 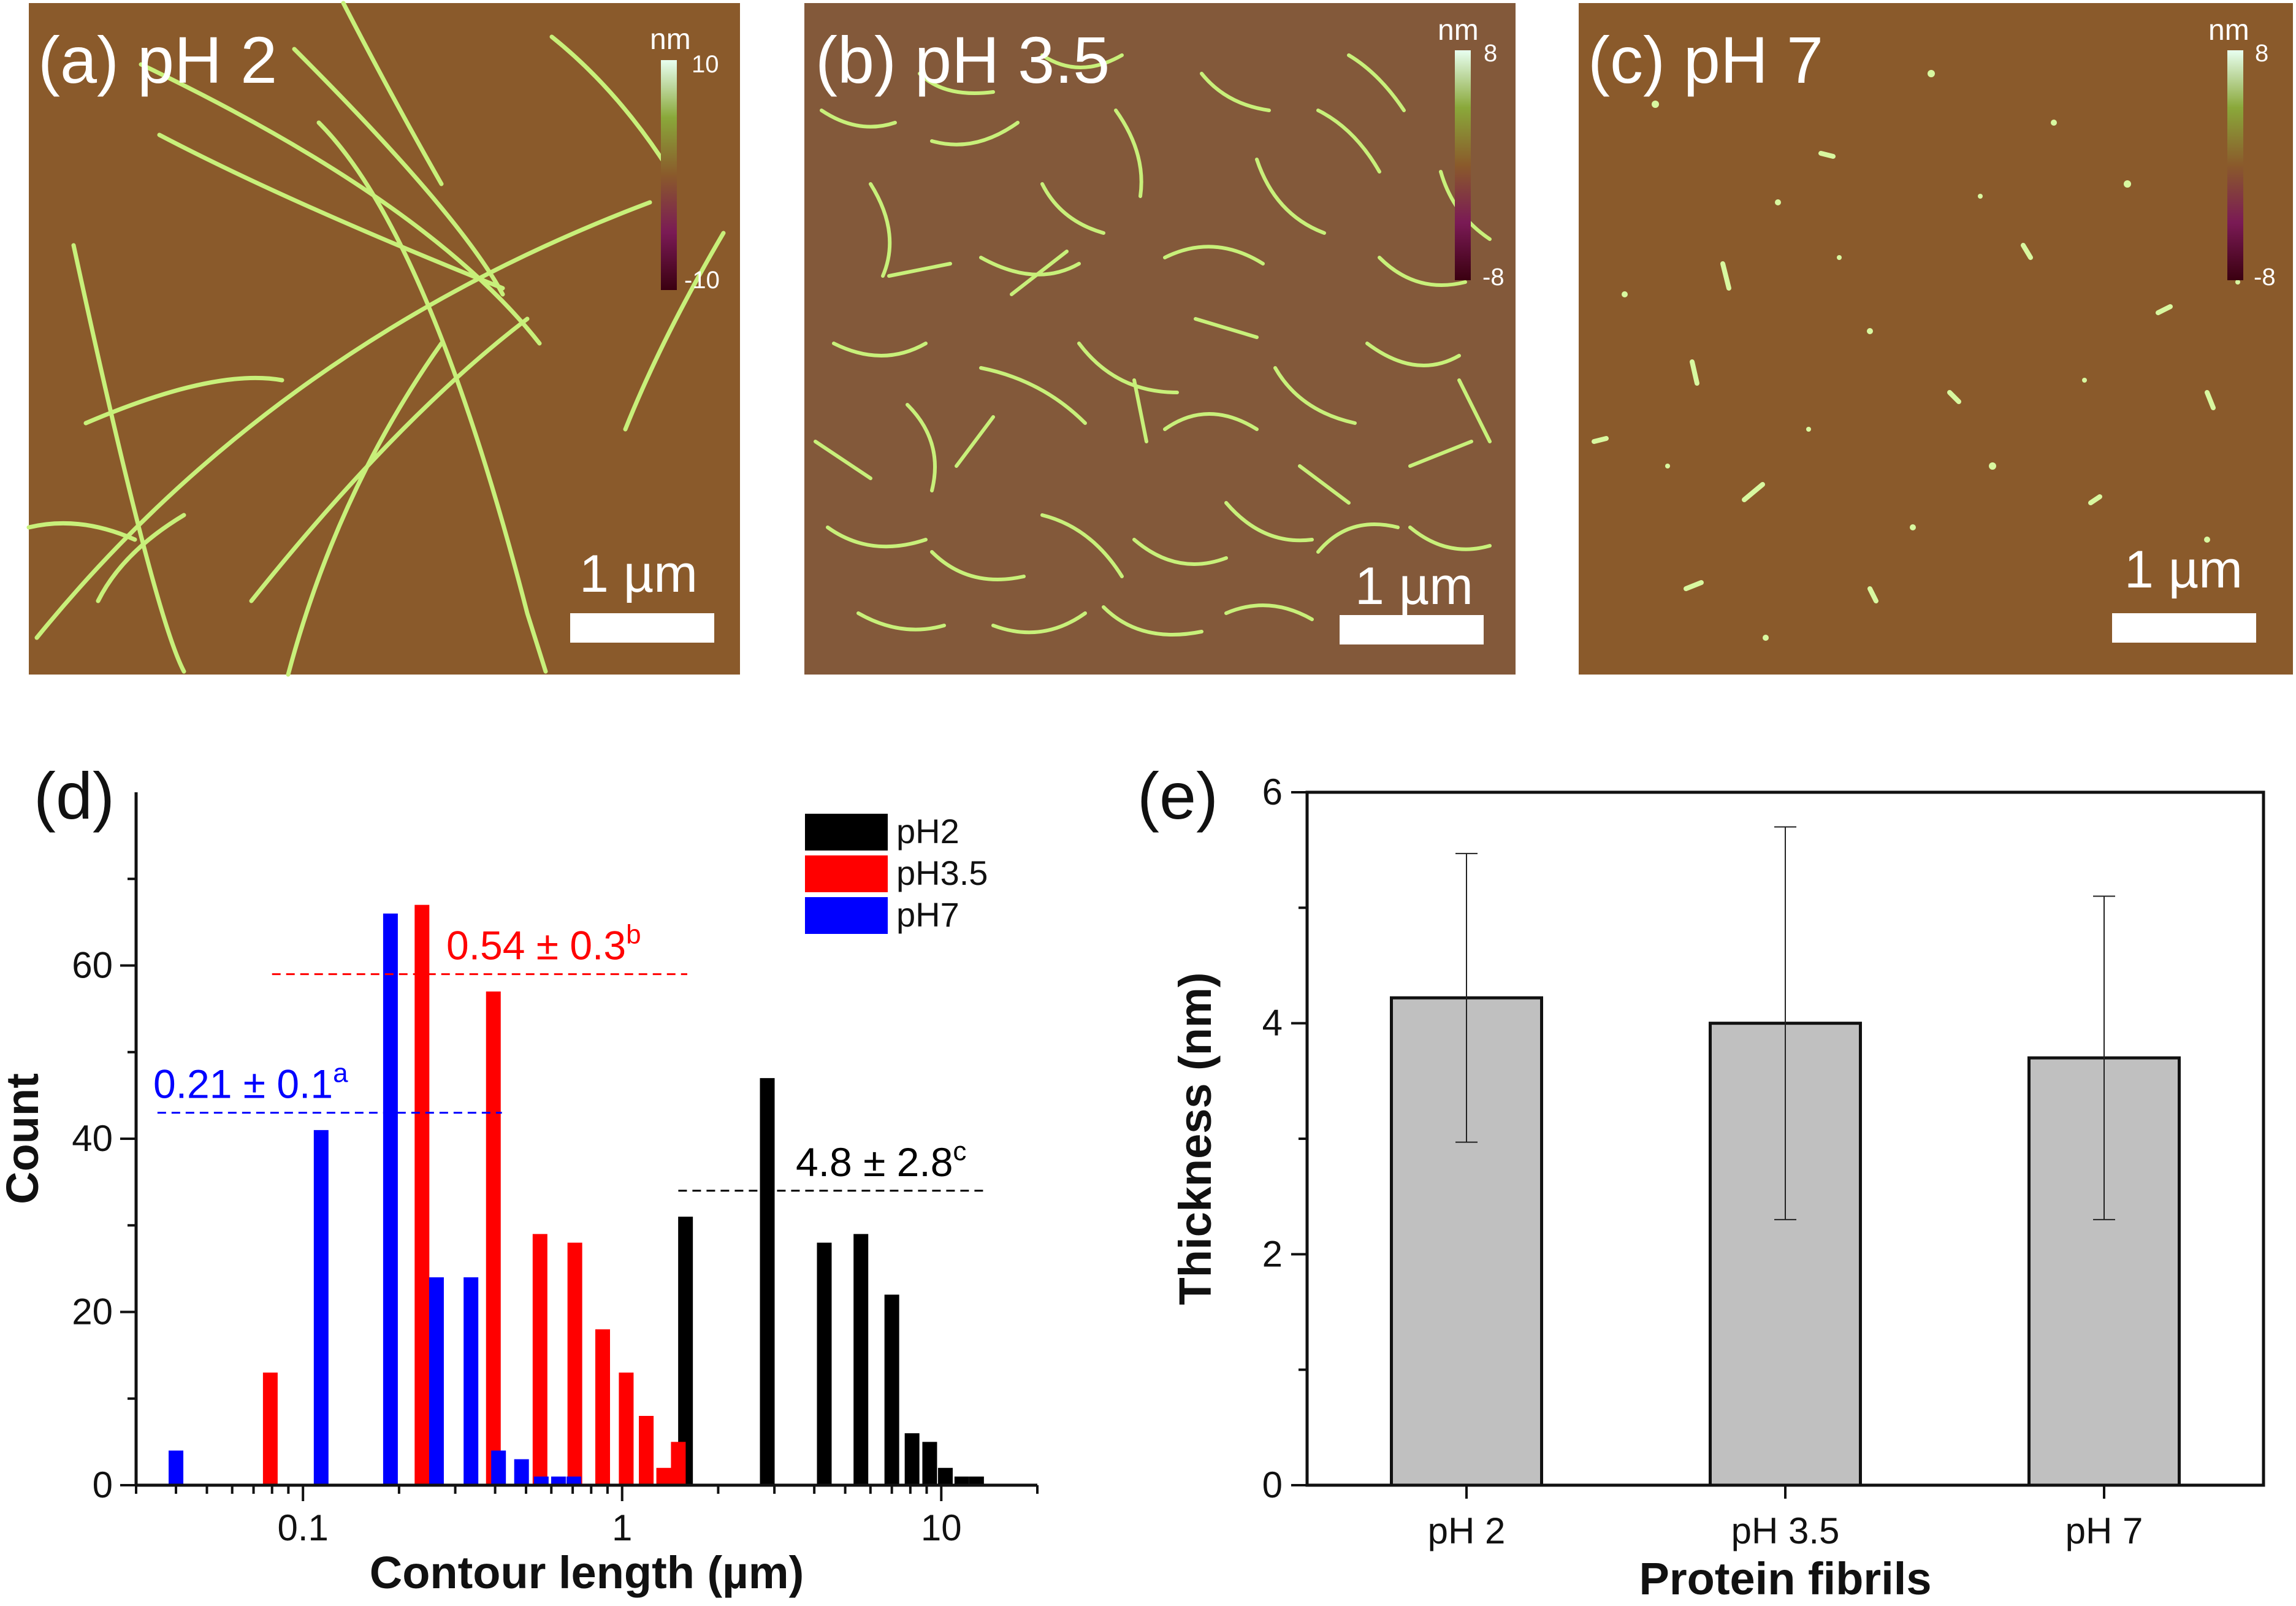 I want to click on colorbar-min-a: -10, so click(x=702, y=280).